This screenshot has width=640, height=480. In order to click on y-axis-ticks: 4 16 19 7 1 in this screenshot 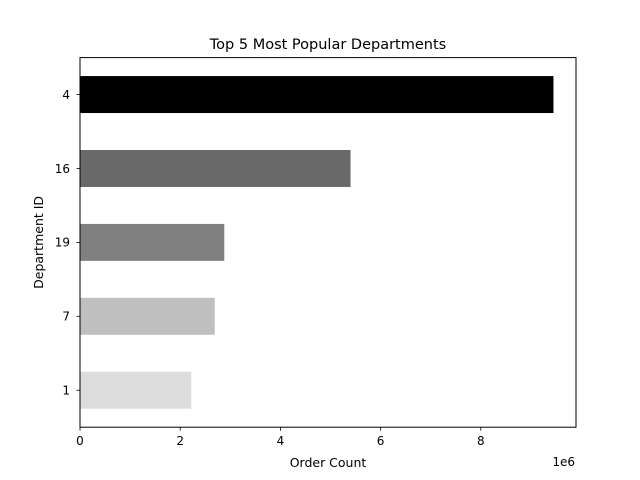, I will do `click(67, 243)`.